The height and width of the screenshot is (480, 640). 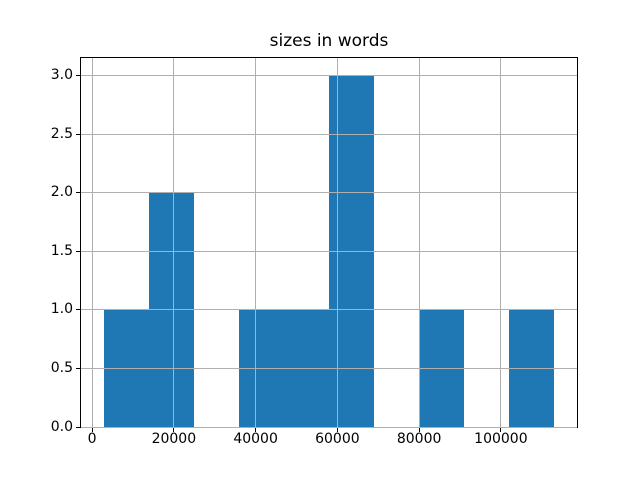 I want to click on x-tick-label: 40000, so click(x=255, y=439).